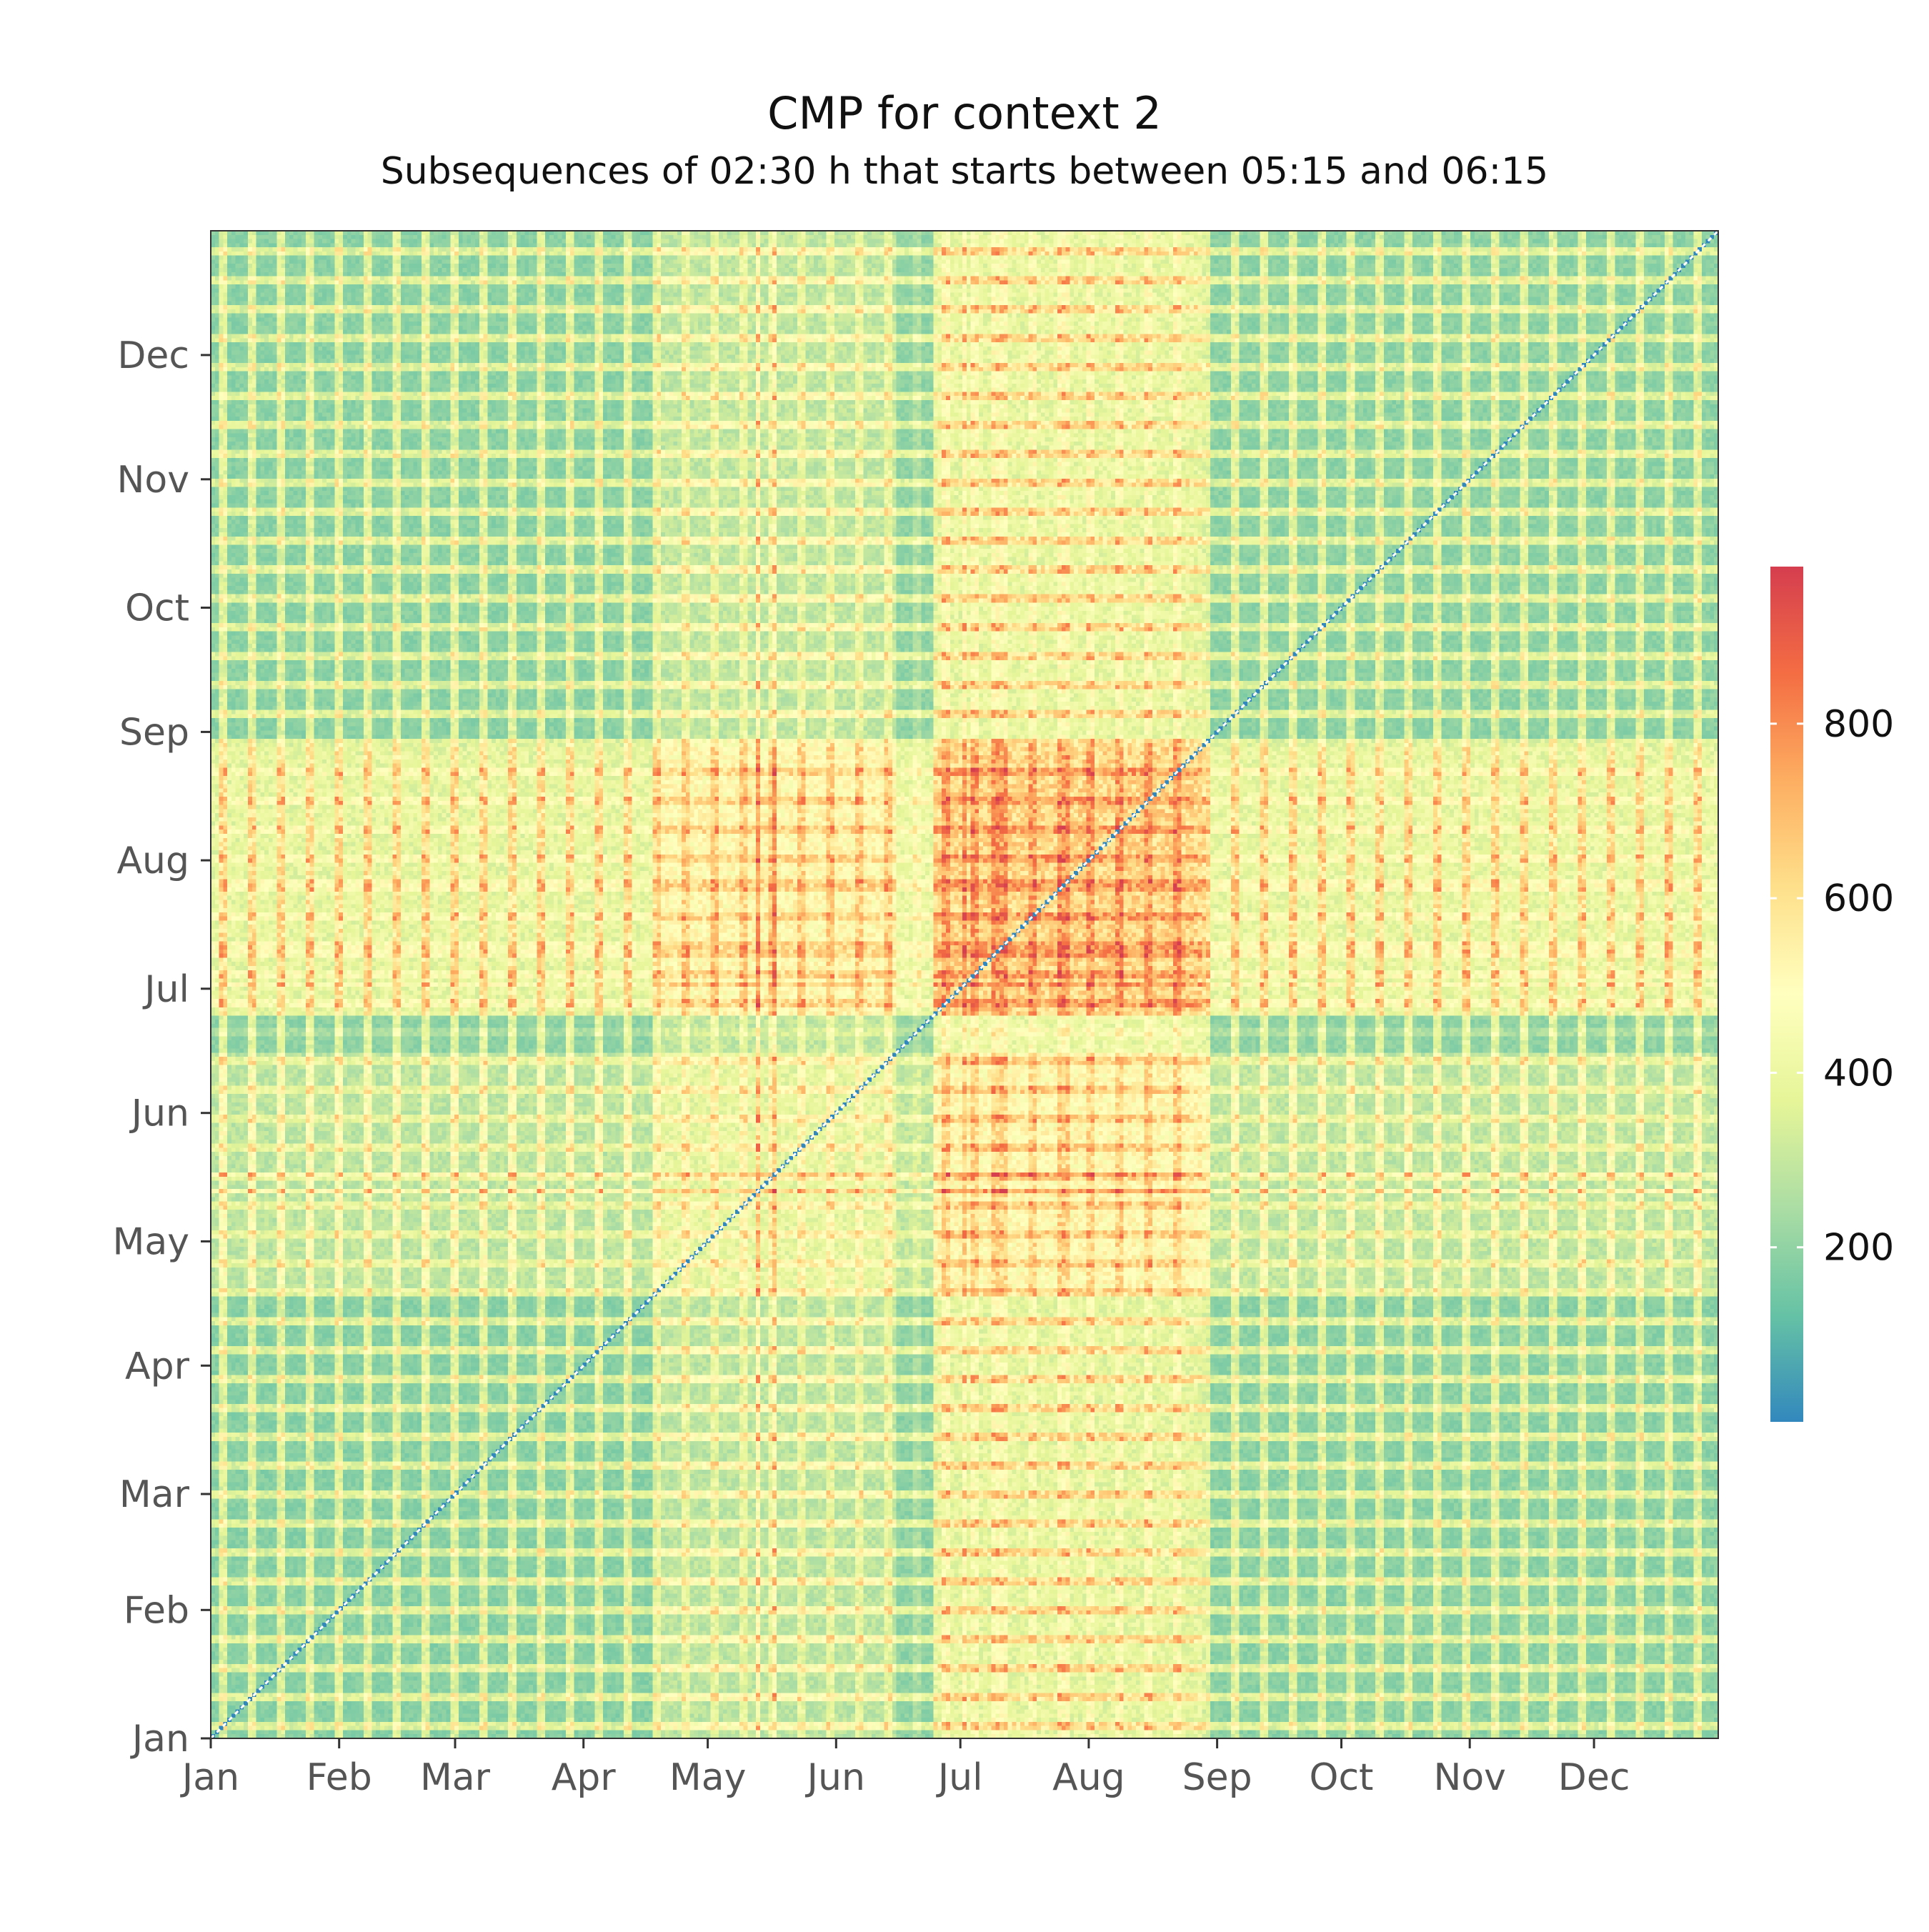 The height and width of the screenshot is (1932, 1929). I want to click on y-tick-label: Apr, so click(157, 1366).